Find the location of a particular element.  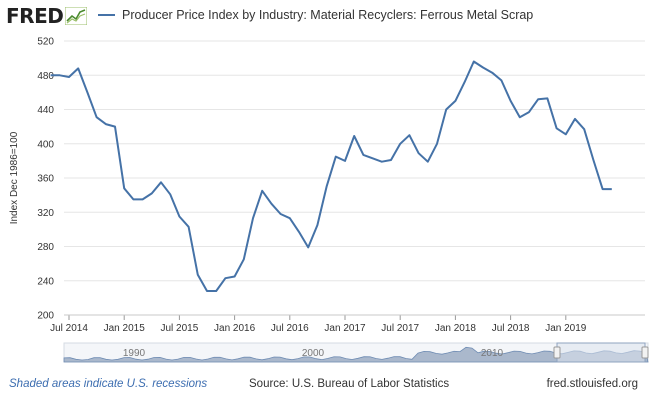

x-tick-label: Jan 2019 is located at coordinates (566, 328).